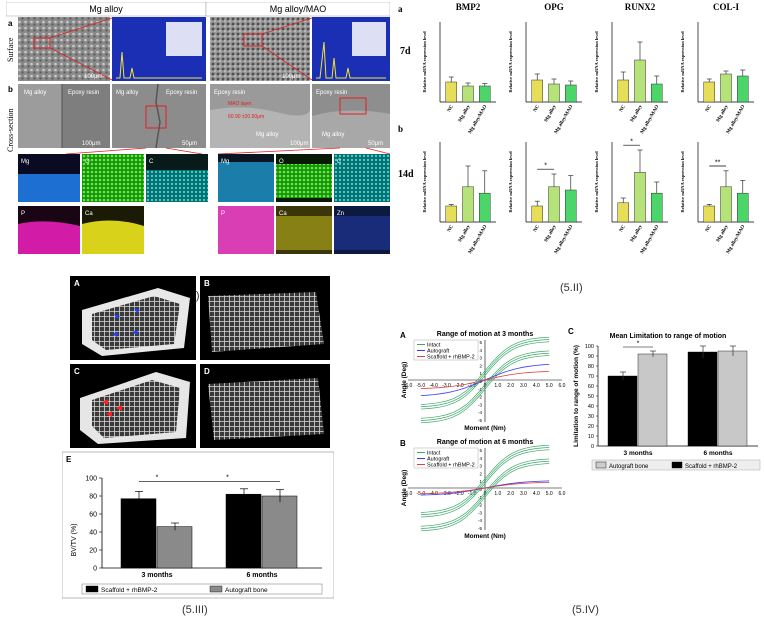 Image resolution: width=764 pixels, height=618 pixels. I want to click on plot-title: Range of motion at 3 months, so click(485, 334).